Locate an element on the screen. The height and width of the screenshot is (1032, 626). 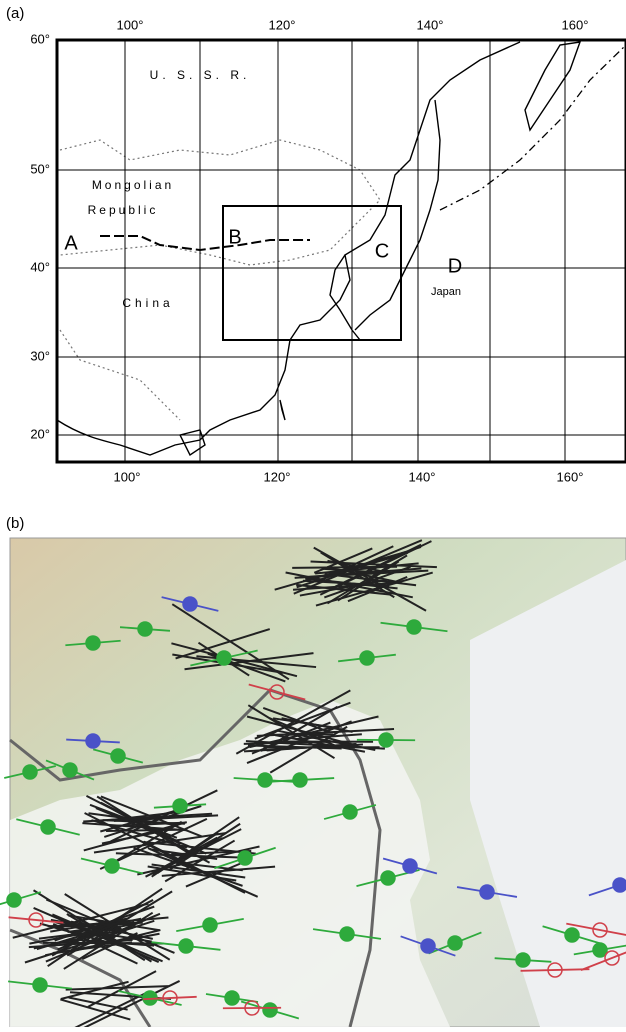
lat-label: 30° is located at coordinates (40, 355).